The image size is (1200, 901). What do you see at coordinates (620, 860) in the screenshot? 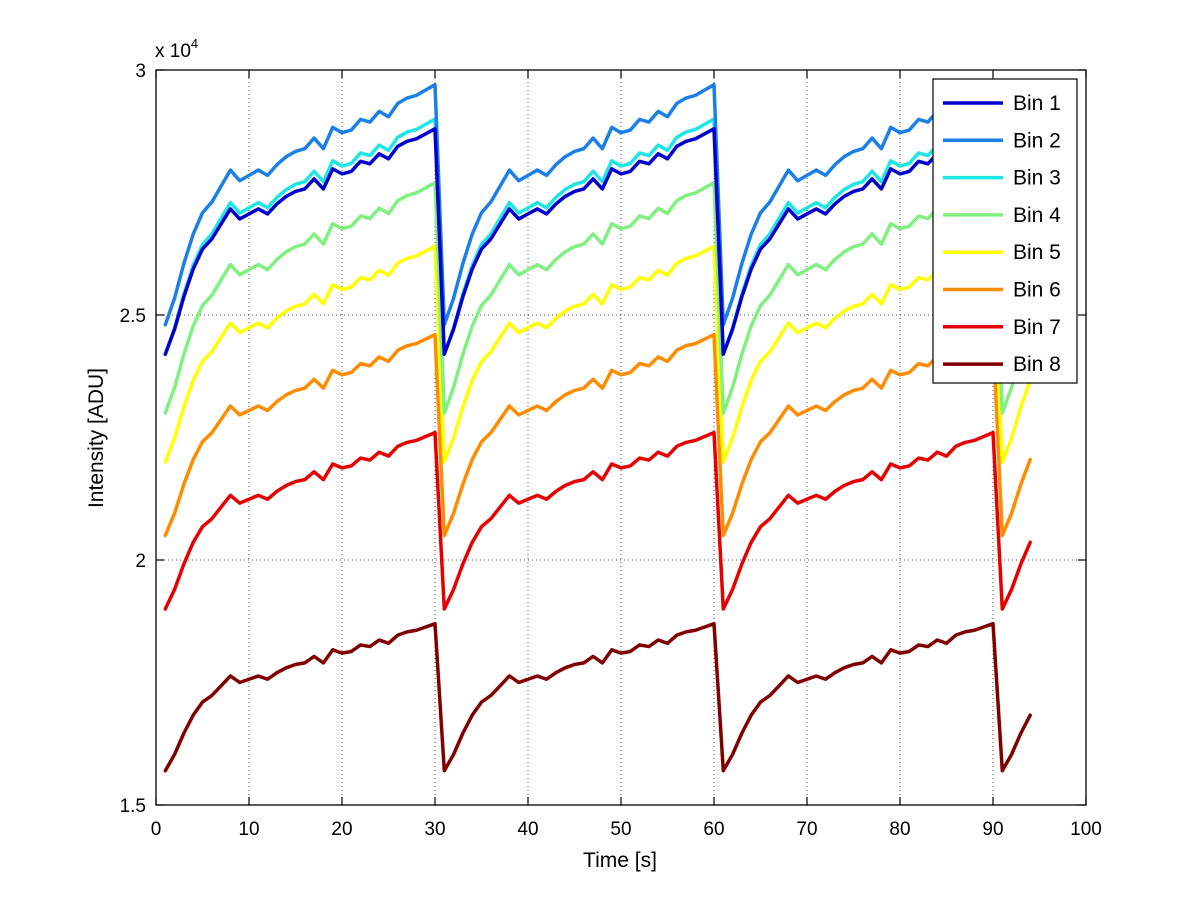
I see `x-axis-title: Time [s]` at bounding box center [620, 860].